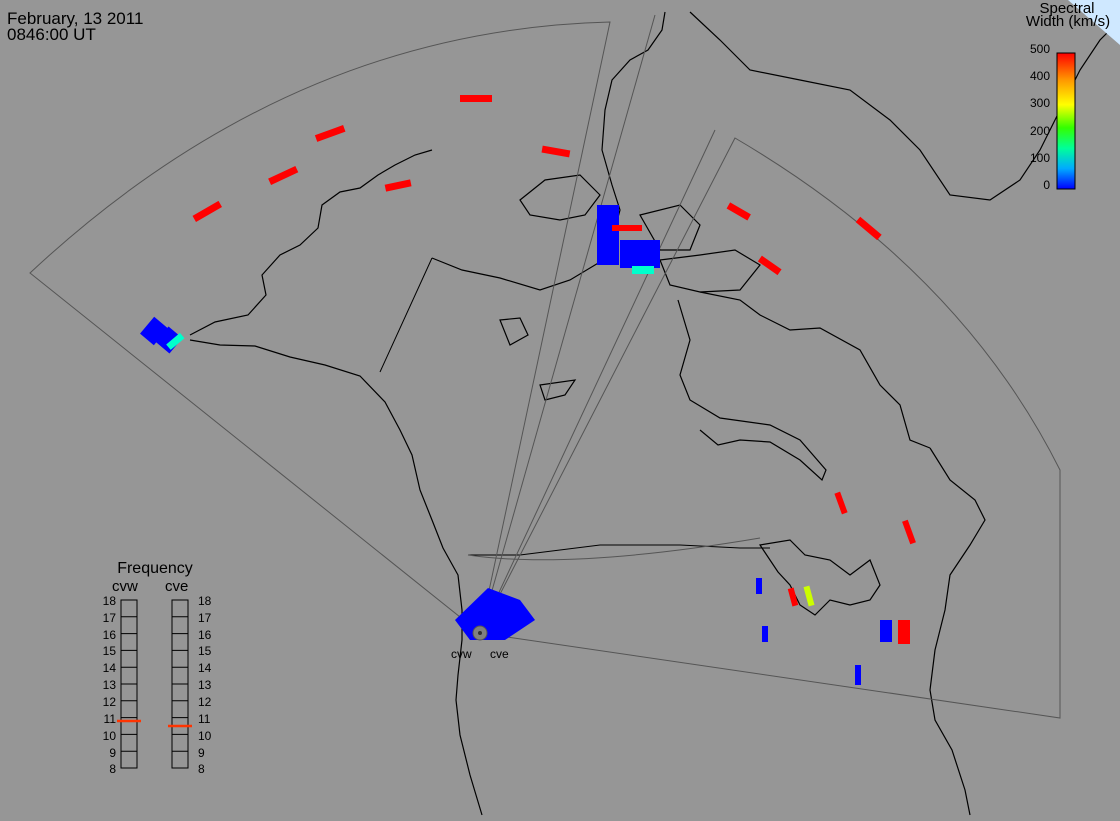 The width and height of the screenshot is (1120, 821). Describe the element at coordinates (1039, 158) in the screenshot. I see `colorbar-tick: 100` at that location.